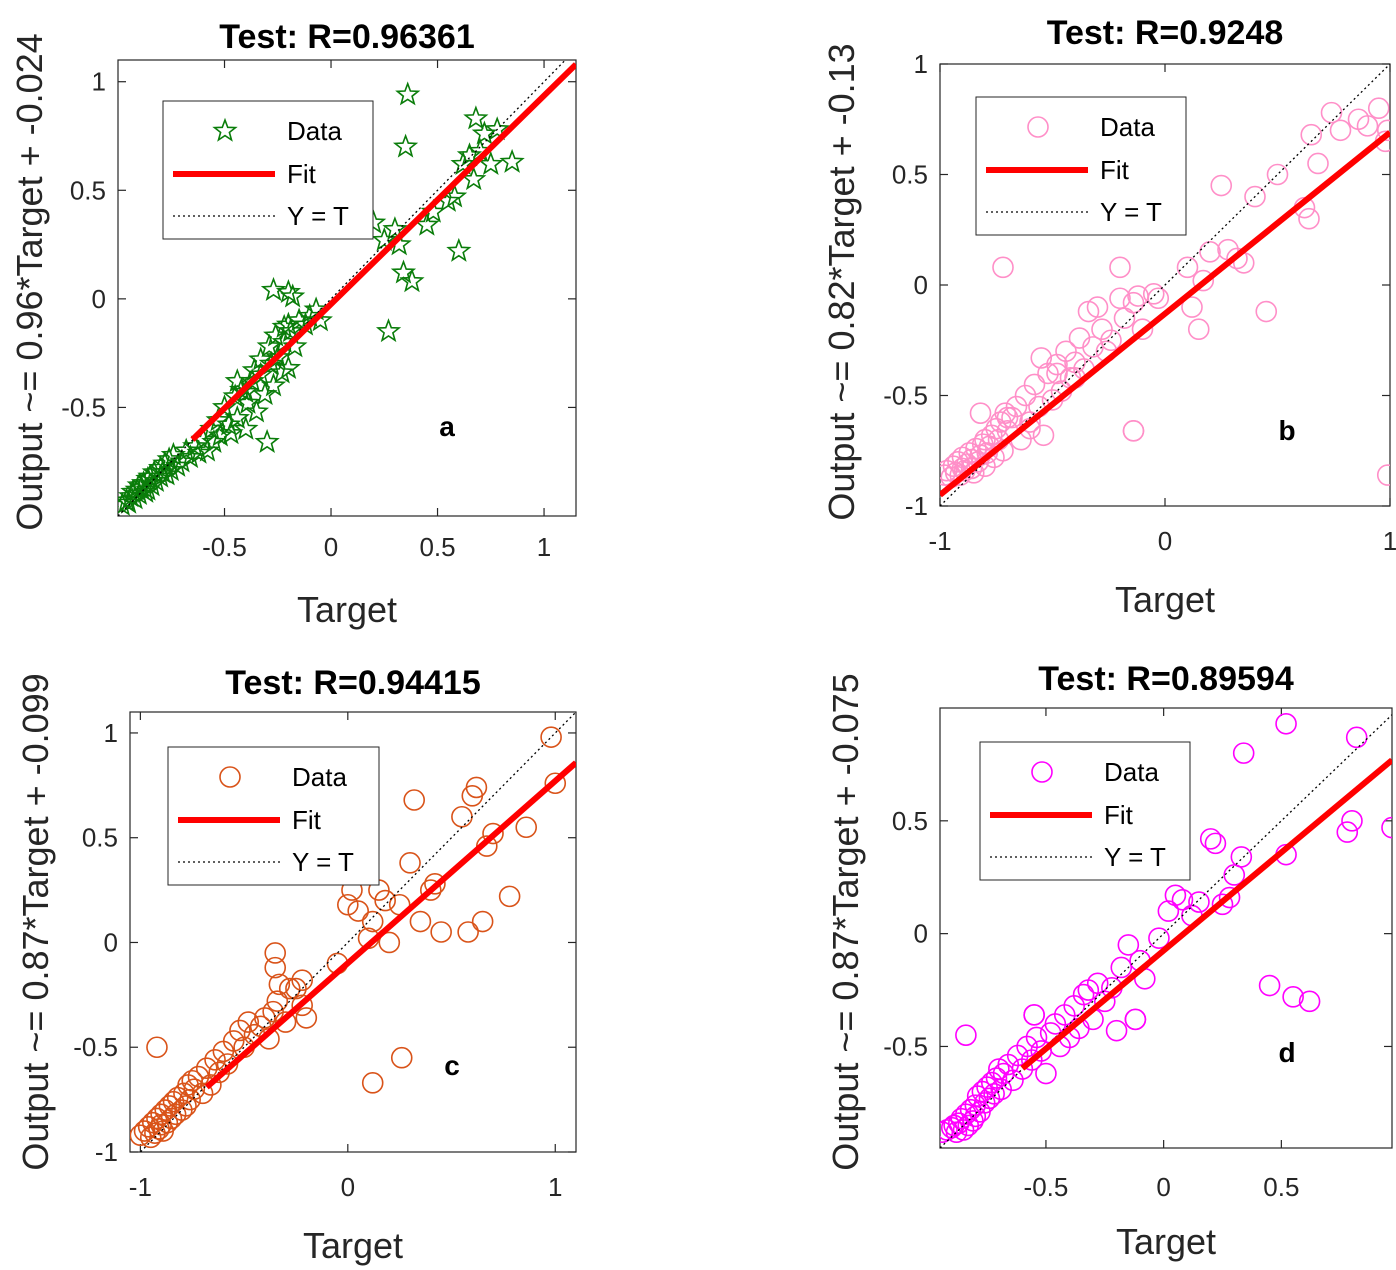  What do you see at coordinates (29, 281) in the screenshot?
I see `y-axis-label: Output ~= 0.96*Target + -0.024` at bounding box center [29, 281].